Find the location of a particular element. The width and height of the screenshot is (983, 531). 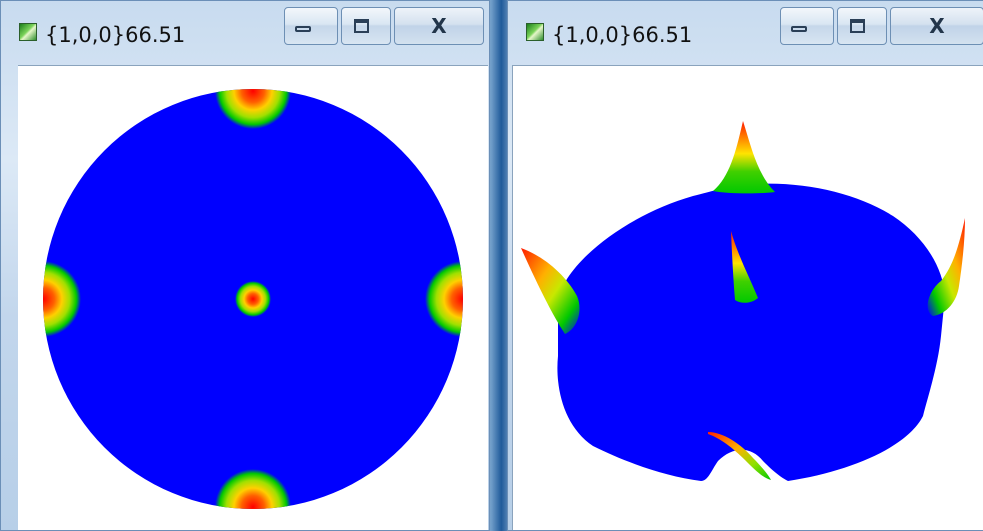

peak-spike-center is located at coordinates (744, 267).